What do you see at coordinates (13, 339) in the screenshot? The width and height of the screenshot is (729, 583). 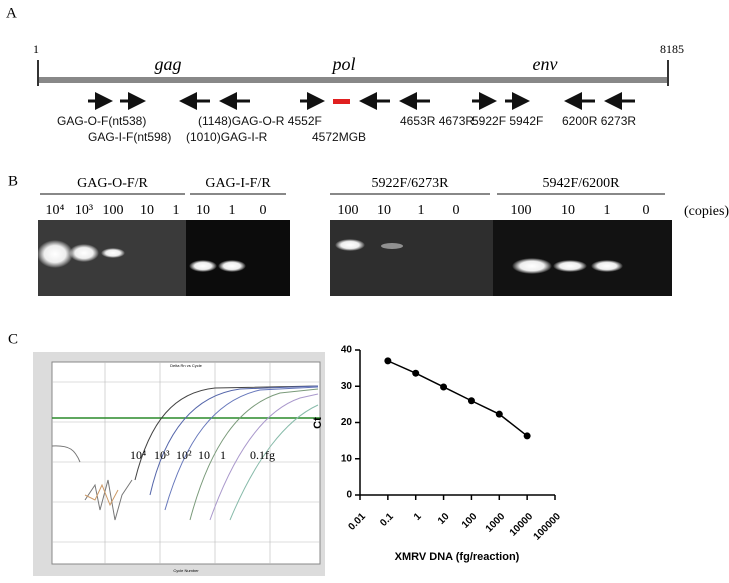 I see `panel-label: C` at bounding box center [13, 339].